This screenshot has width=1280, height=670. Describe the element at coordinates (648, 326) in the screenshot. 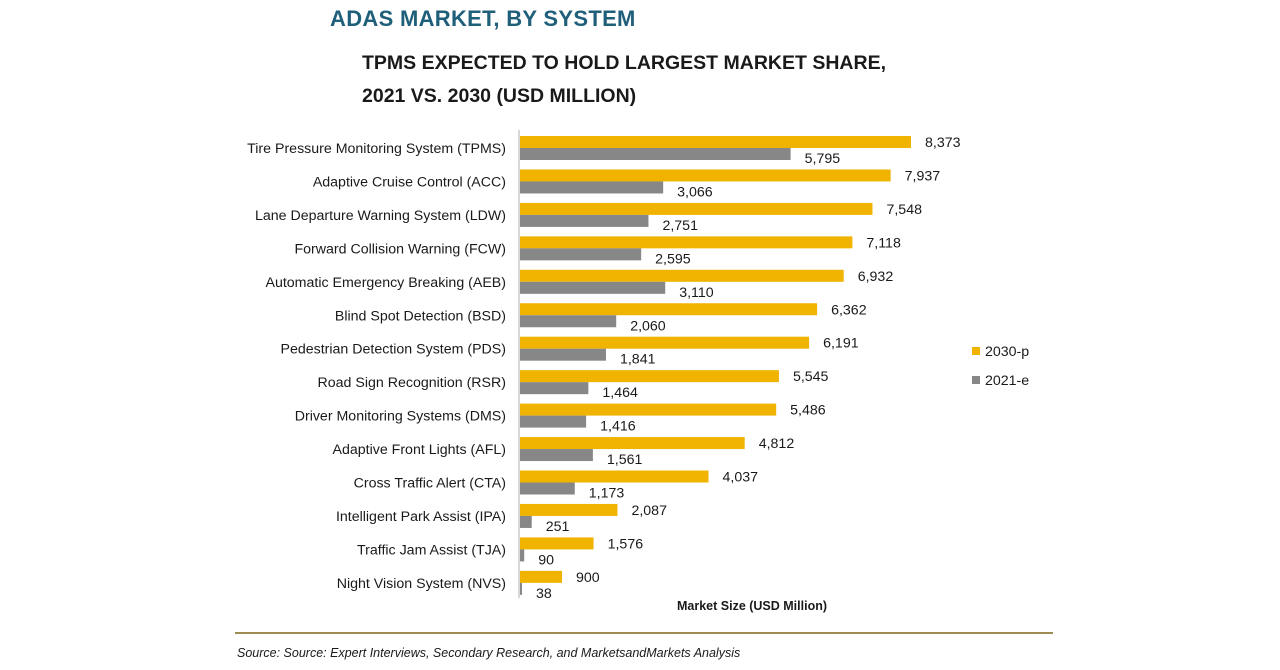

I see `data-label-2021-e: 2,060` at that location.